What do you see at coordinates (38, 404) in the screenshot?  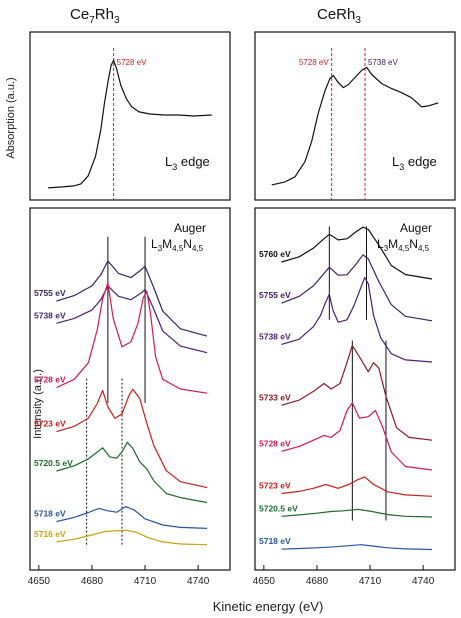 I see `ylabel-intensity: Intensity (a.u.)` at bounding box center [38, 404].